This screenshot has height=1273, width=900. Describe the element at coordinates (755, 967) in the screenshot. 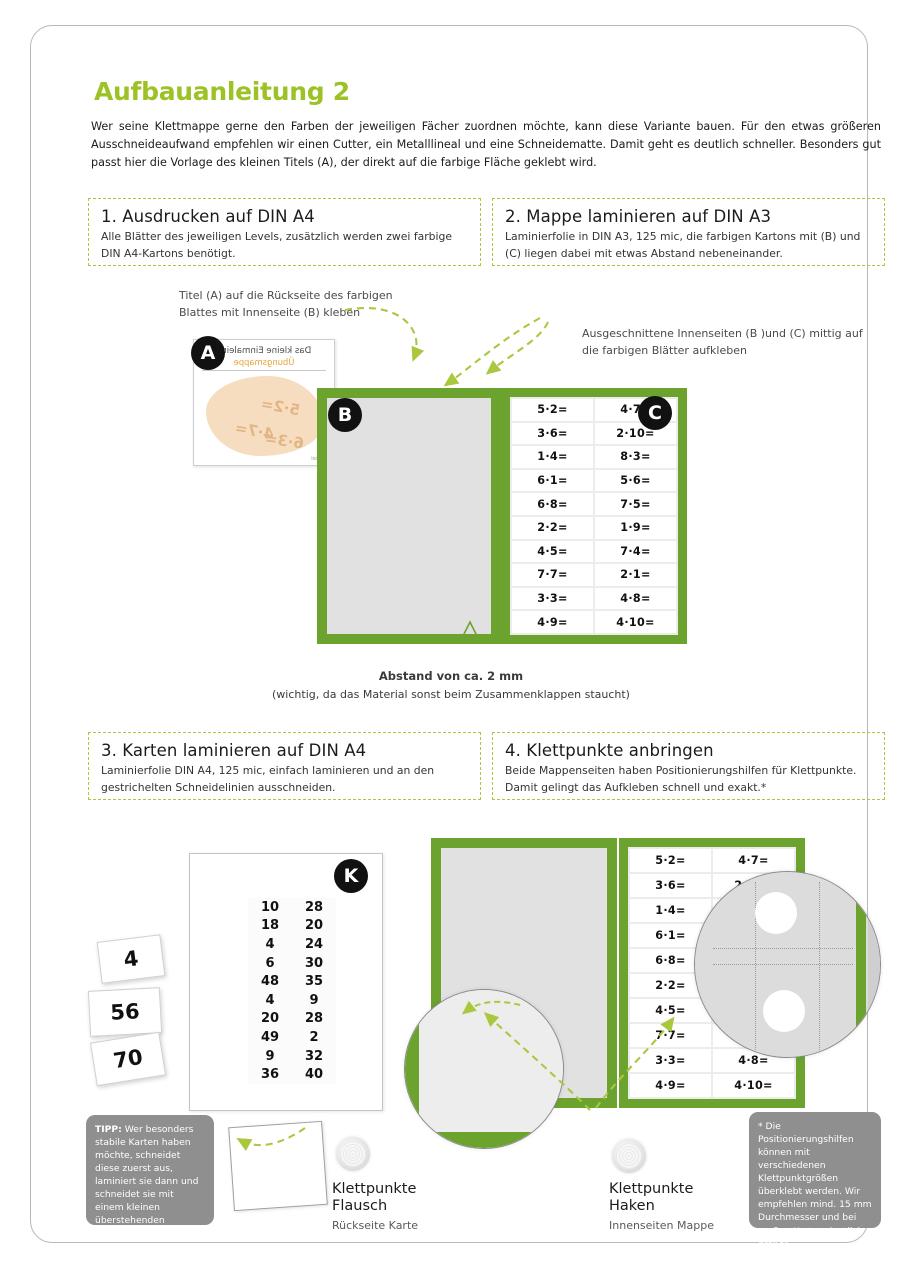

I see `position-guide-v1` at that location.